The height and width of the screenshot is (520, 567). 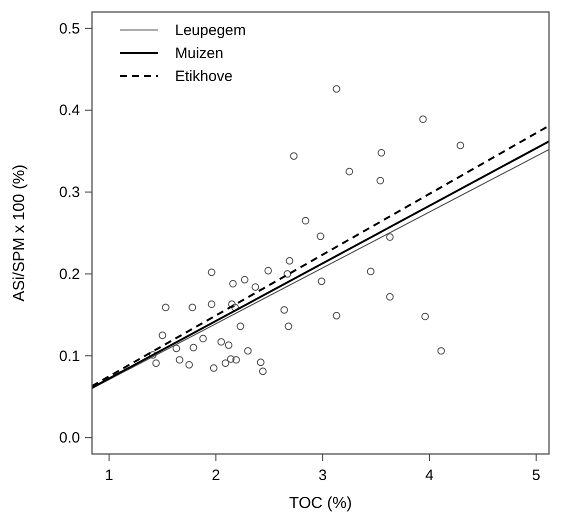 I want to click on y-tick-label: 0.5, so click(x=69, y=29).